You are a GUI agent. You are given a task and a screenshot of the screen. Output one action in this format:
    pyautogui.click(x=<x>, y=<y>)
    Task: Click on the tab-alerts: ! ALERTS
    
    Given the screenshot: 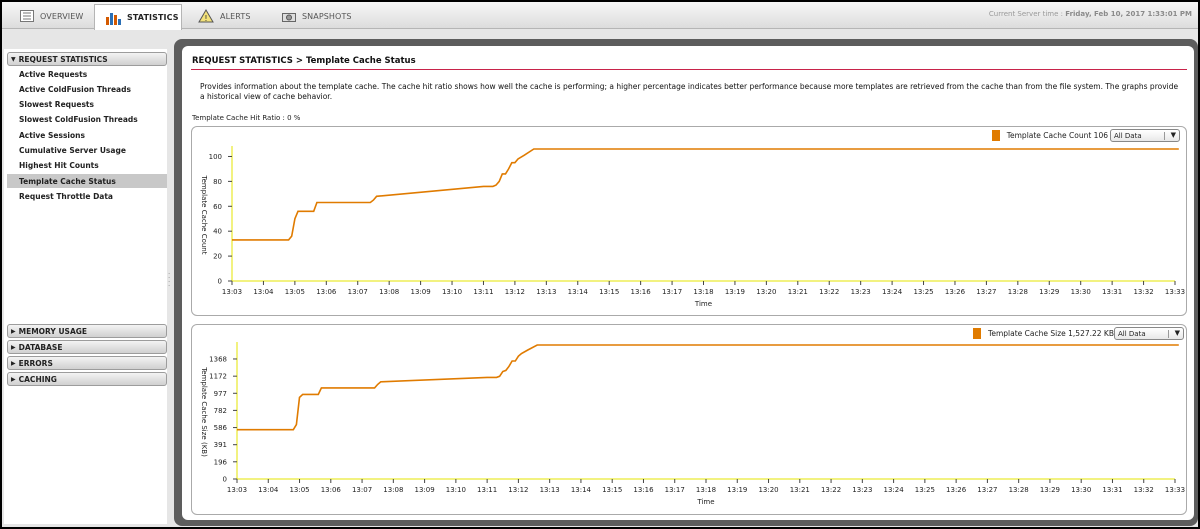 What is the action you would take?
    pyautogui.click(x=233, y=16)
    